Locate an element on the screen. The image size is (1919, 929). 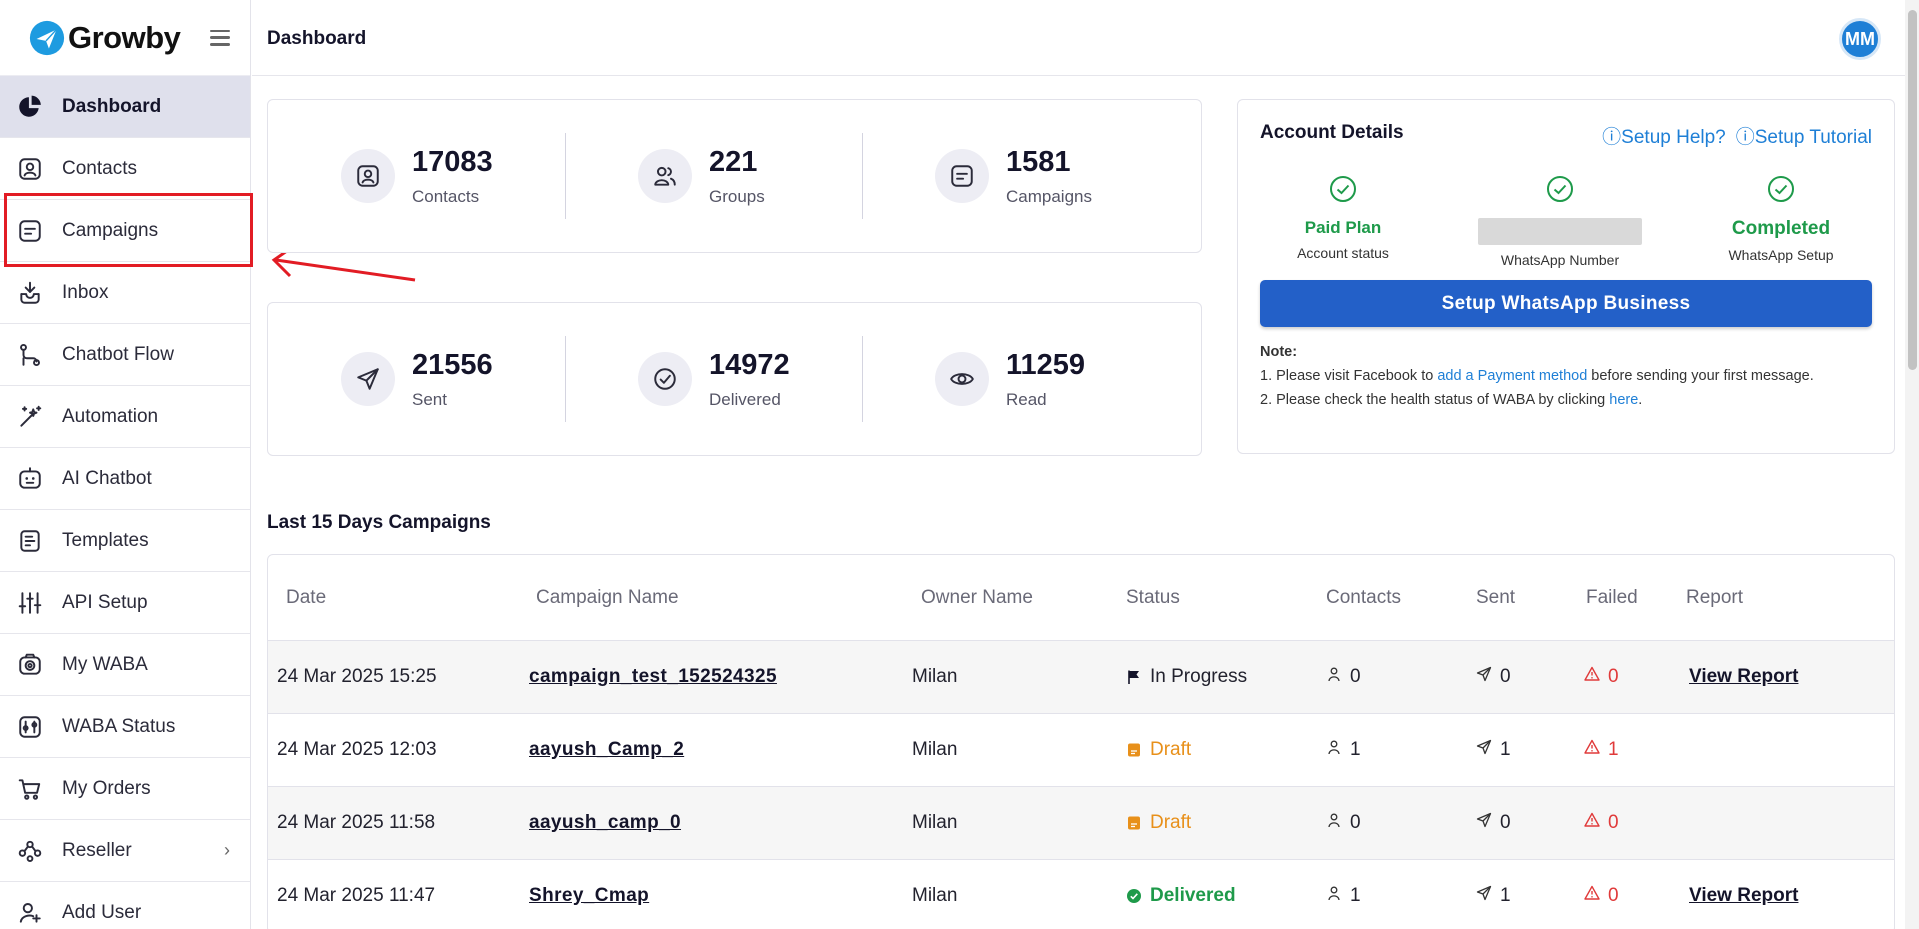
whatsapp-setup-block: Completed WhatsApp Setup is located at coordinates (1781, 219).